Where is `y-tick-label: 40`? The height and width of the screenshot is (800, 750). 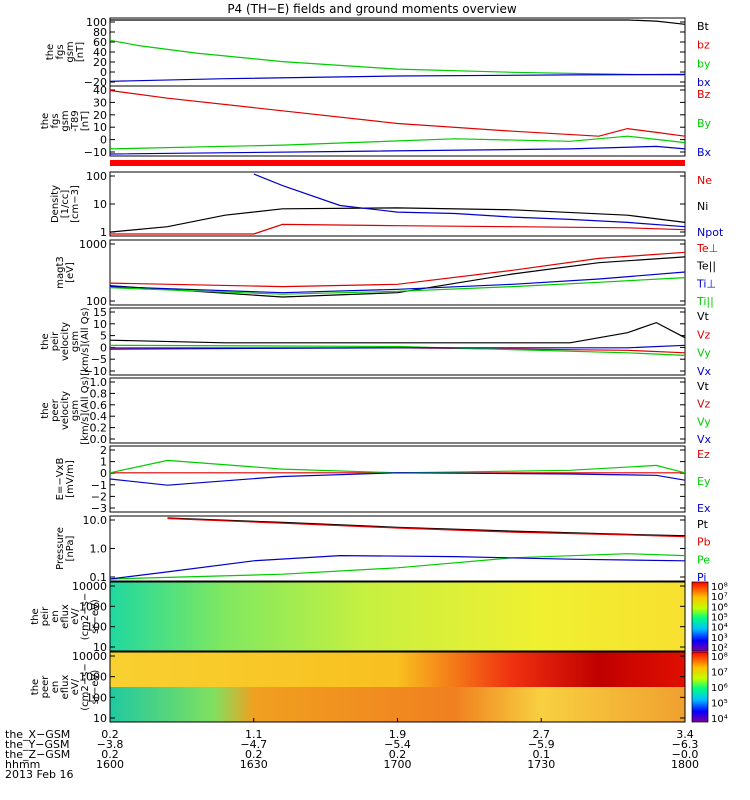
y-tick-label: 40 is located at coordinates (100, 52).